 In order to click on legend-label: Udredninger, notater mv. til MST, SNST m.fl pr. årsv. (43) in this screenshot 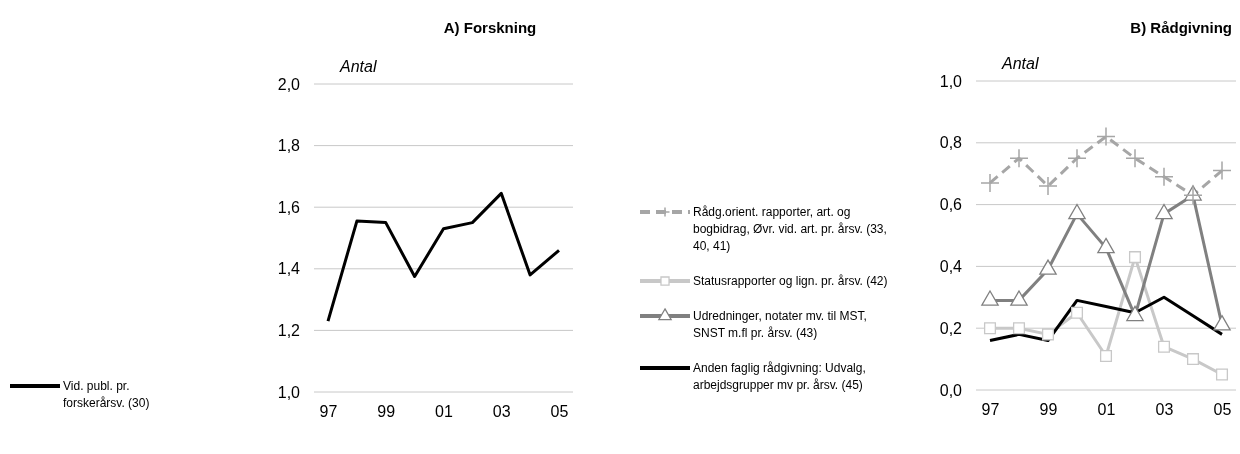, I will do `click(780, 324)`.